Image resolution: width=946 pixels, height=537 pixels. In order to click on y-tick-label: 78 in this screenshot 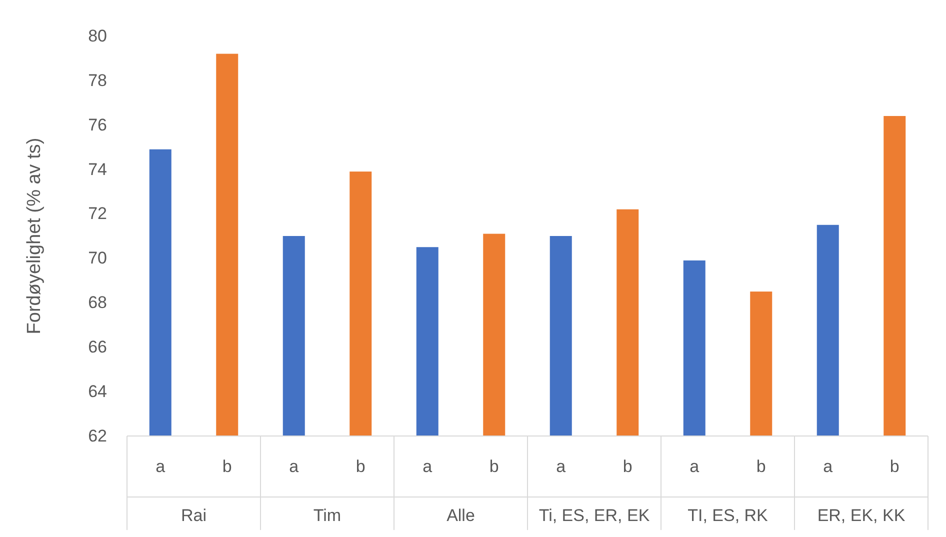, I will do `click(97, 80)`.